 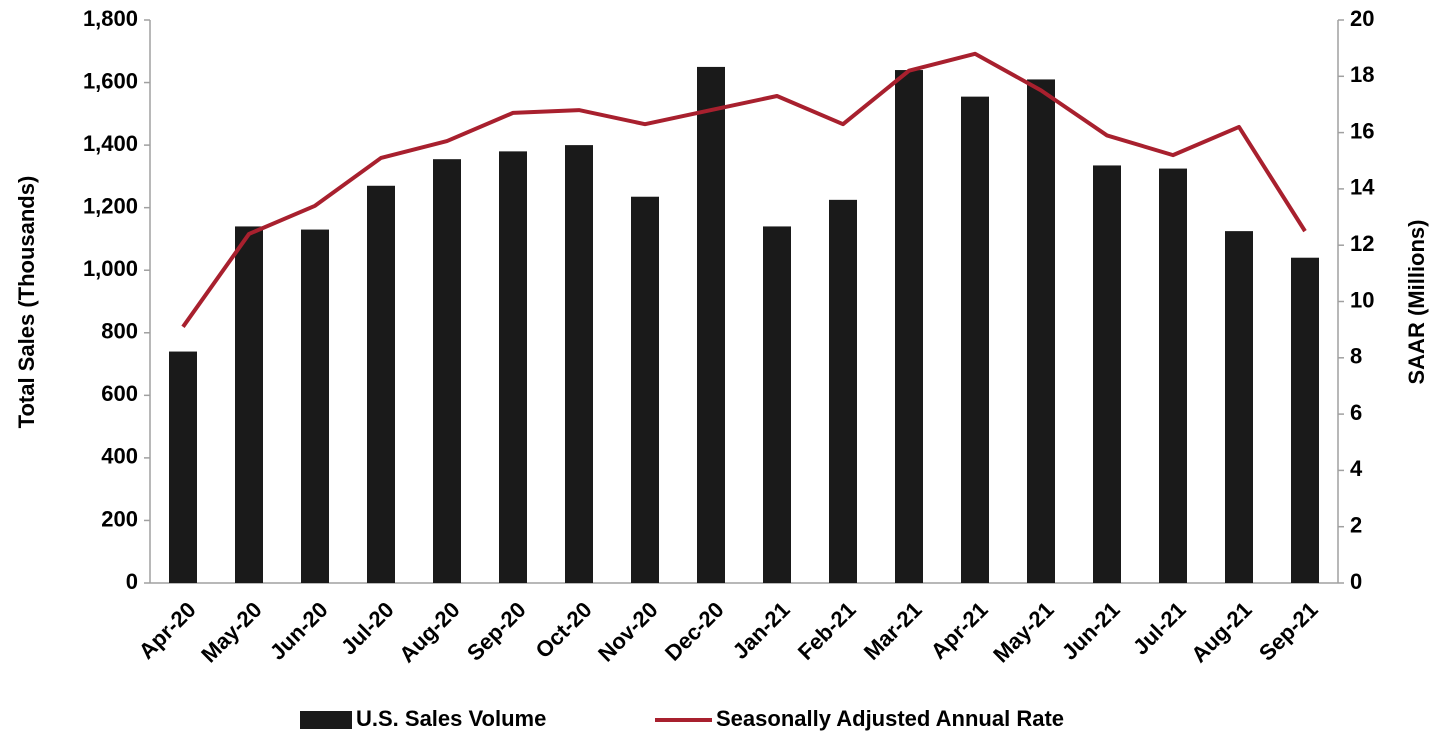 What do you see at coordinates (496, 631) in the screenshot?
I see `x-tick-label: Sep-20` at bounding box center [496, 631].